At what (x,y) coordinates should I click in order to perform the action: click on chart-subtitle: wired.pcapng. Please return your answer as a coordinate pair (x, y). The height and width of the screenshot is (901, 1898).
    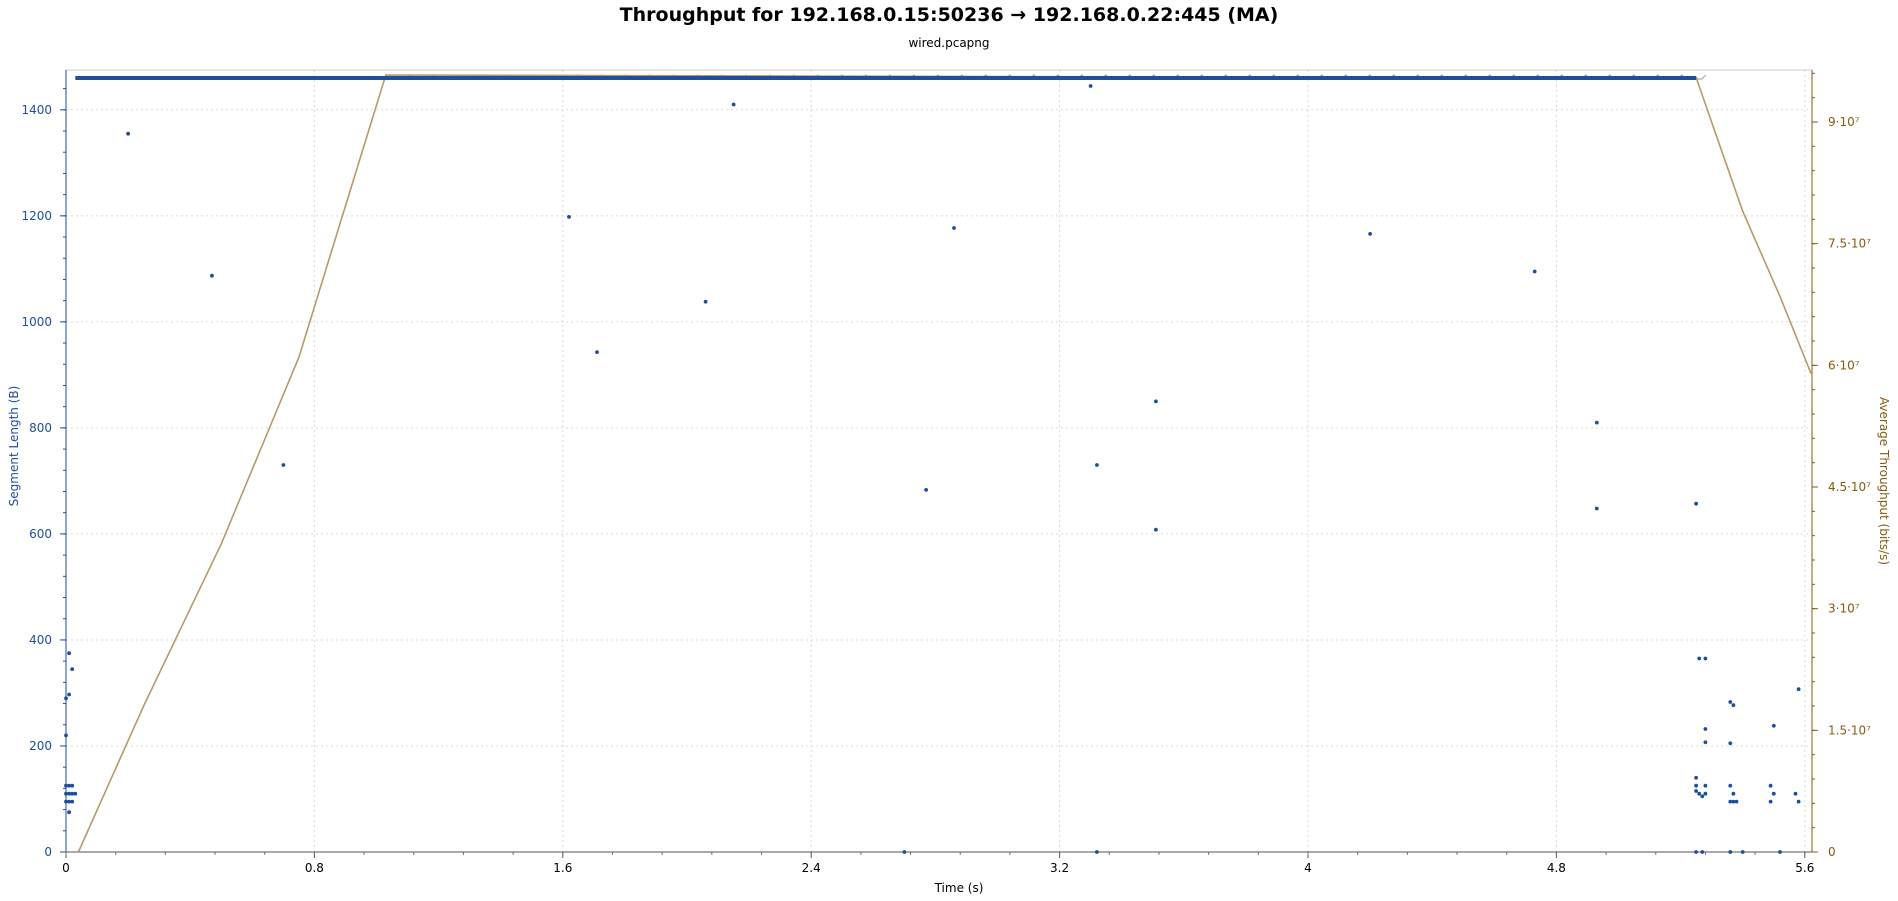
    Looking at the image, I should click on (949, 43).